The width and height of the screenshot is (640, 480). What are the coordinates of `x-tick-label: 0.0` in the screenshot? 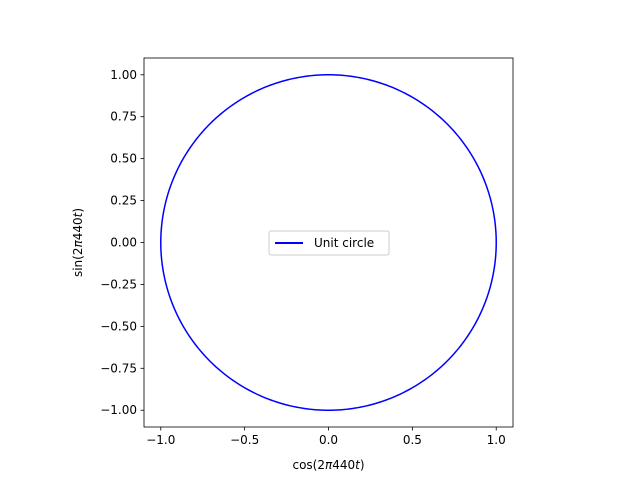 It's located at (328, 440).